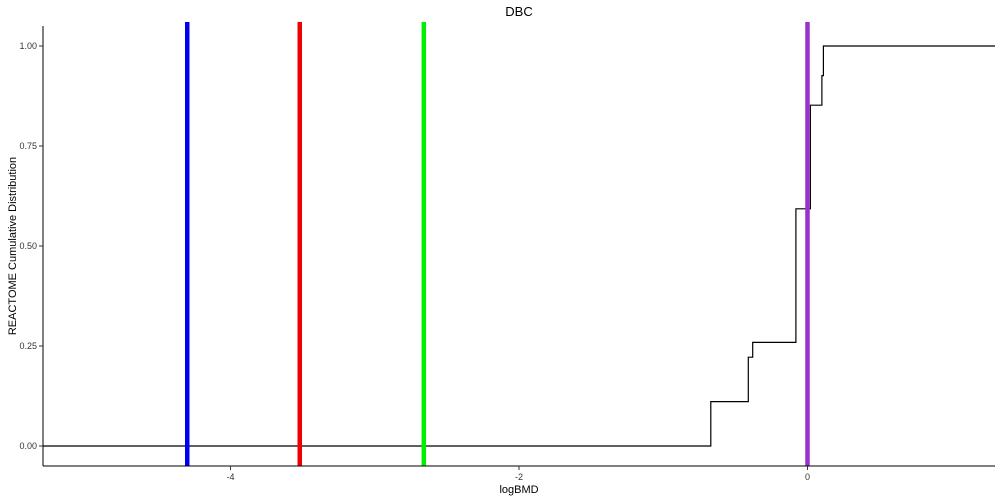  What do you see at coordinates (28, 46) in the screenshot?
I see `y-tick-label: 1.00` at bounding box center [28, 46].